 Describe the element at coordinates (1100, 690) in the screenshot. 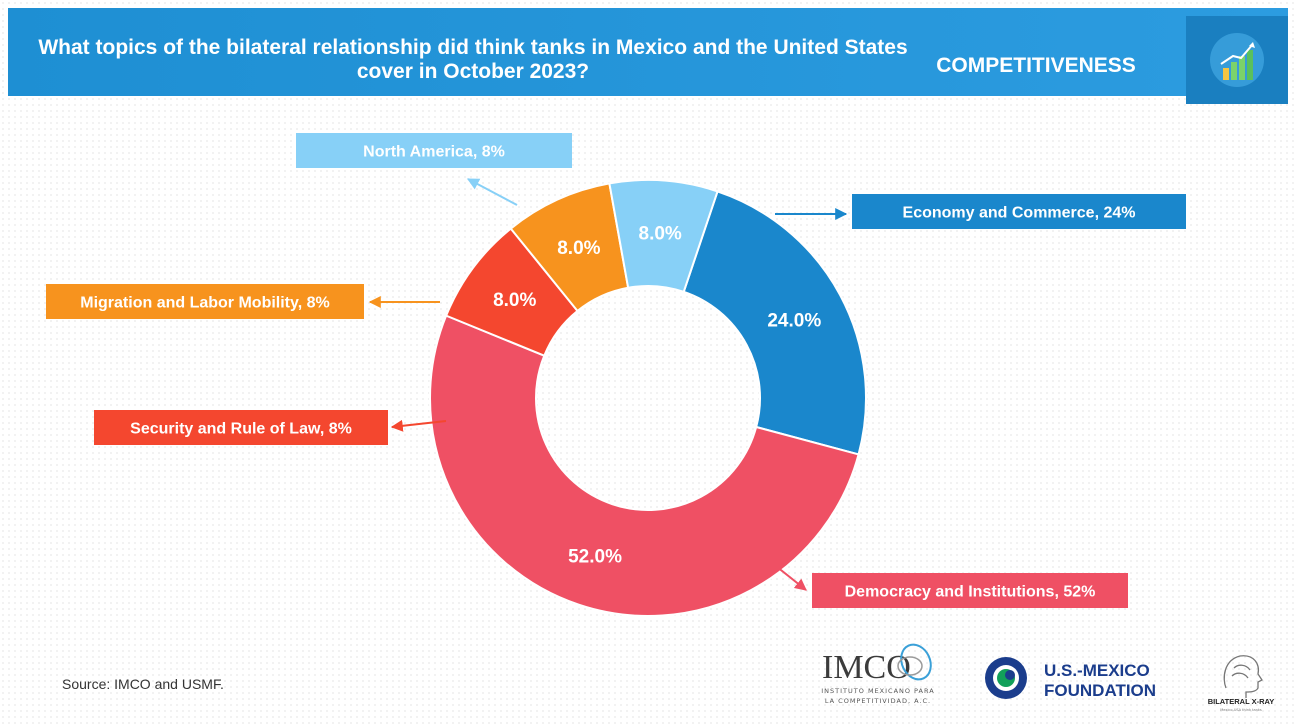

I see `usmf-line-2: FOUNDATION` at that location.